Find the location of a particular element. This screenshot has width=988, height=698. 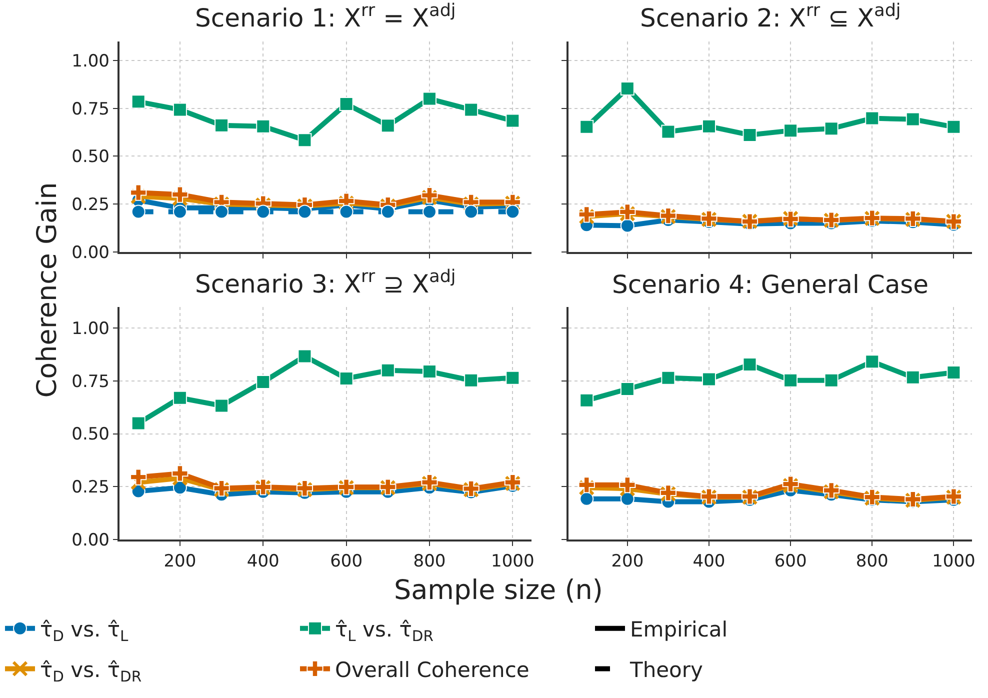

chart-title: Scenario 4: General Case is located at coordinates (770, 284).